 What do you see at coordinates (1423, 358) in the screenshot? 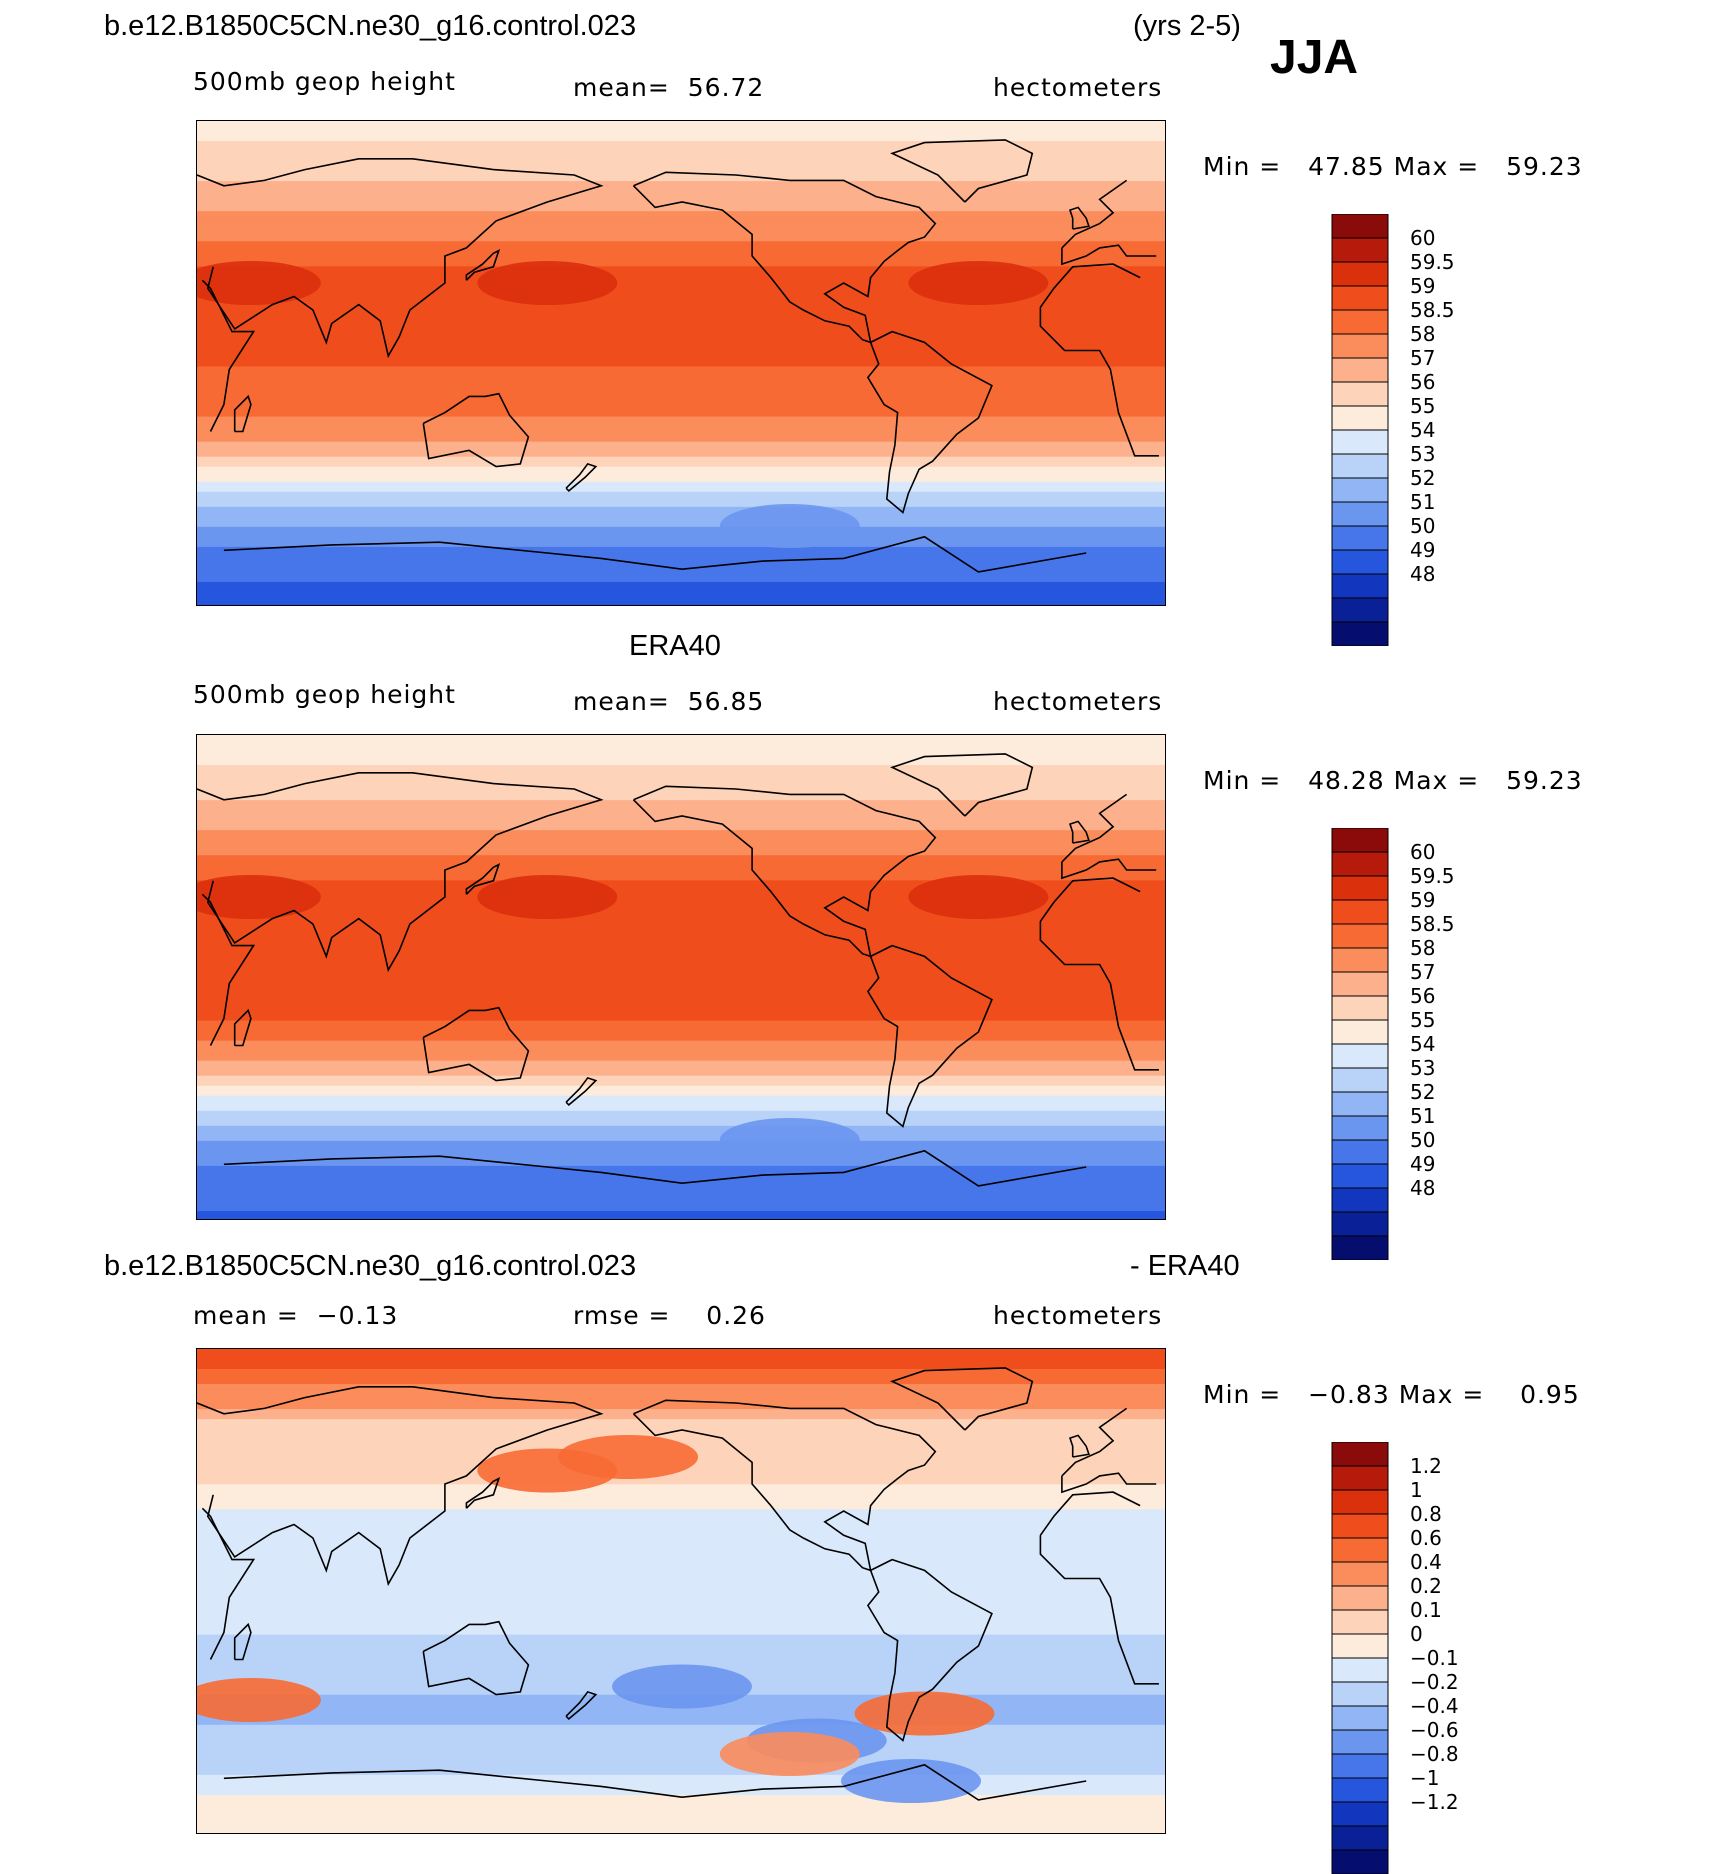
I see `colorbar-tick-label: 57` at bounding box center [1423, 358].